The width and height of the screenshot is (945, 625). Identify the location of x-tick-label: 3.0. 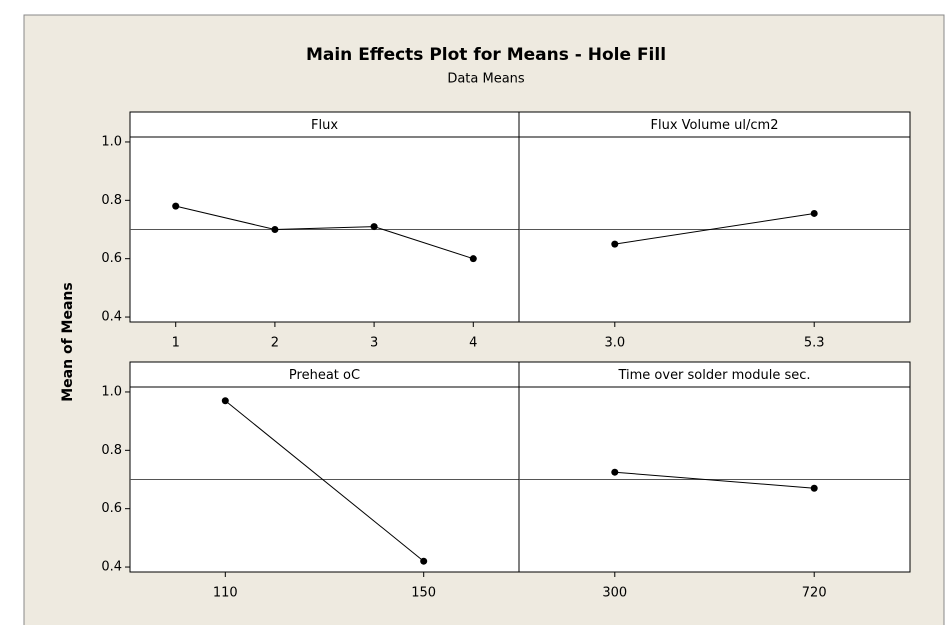
(614, 343).